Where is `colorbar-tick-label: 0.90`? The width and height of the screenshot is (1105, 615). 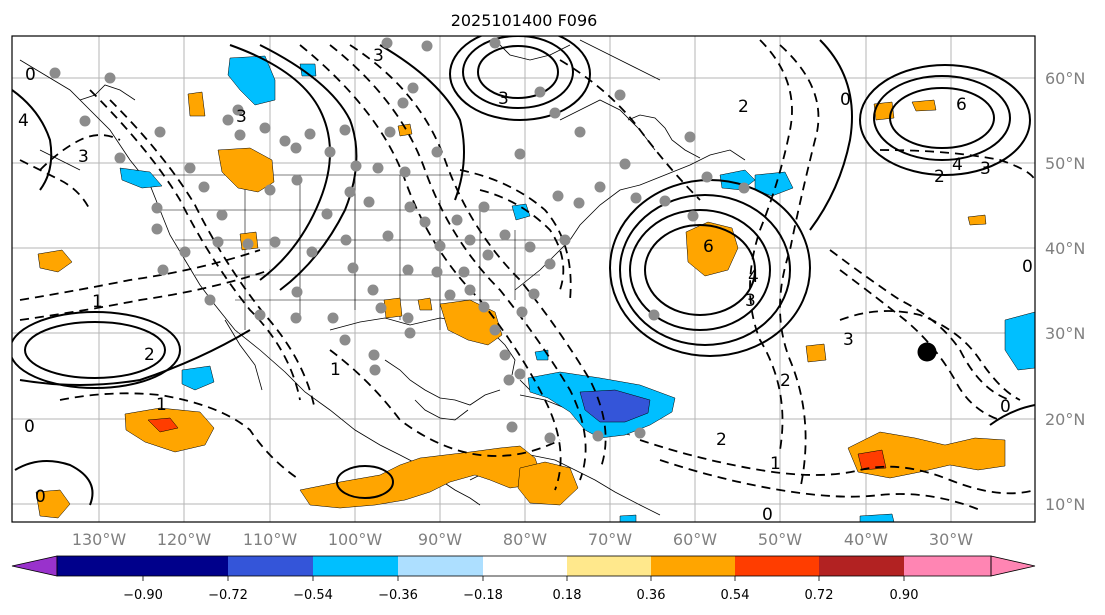
colorbar-tick-label: 0.90 is located at coordinates (904, 595).